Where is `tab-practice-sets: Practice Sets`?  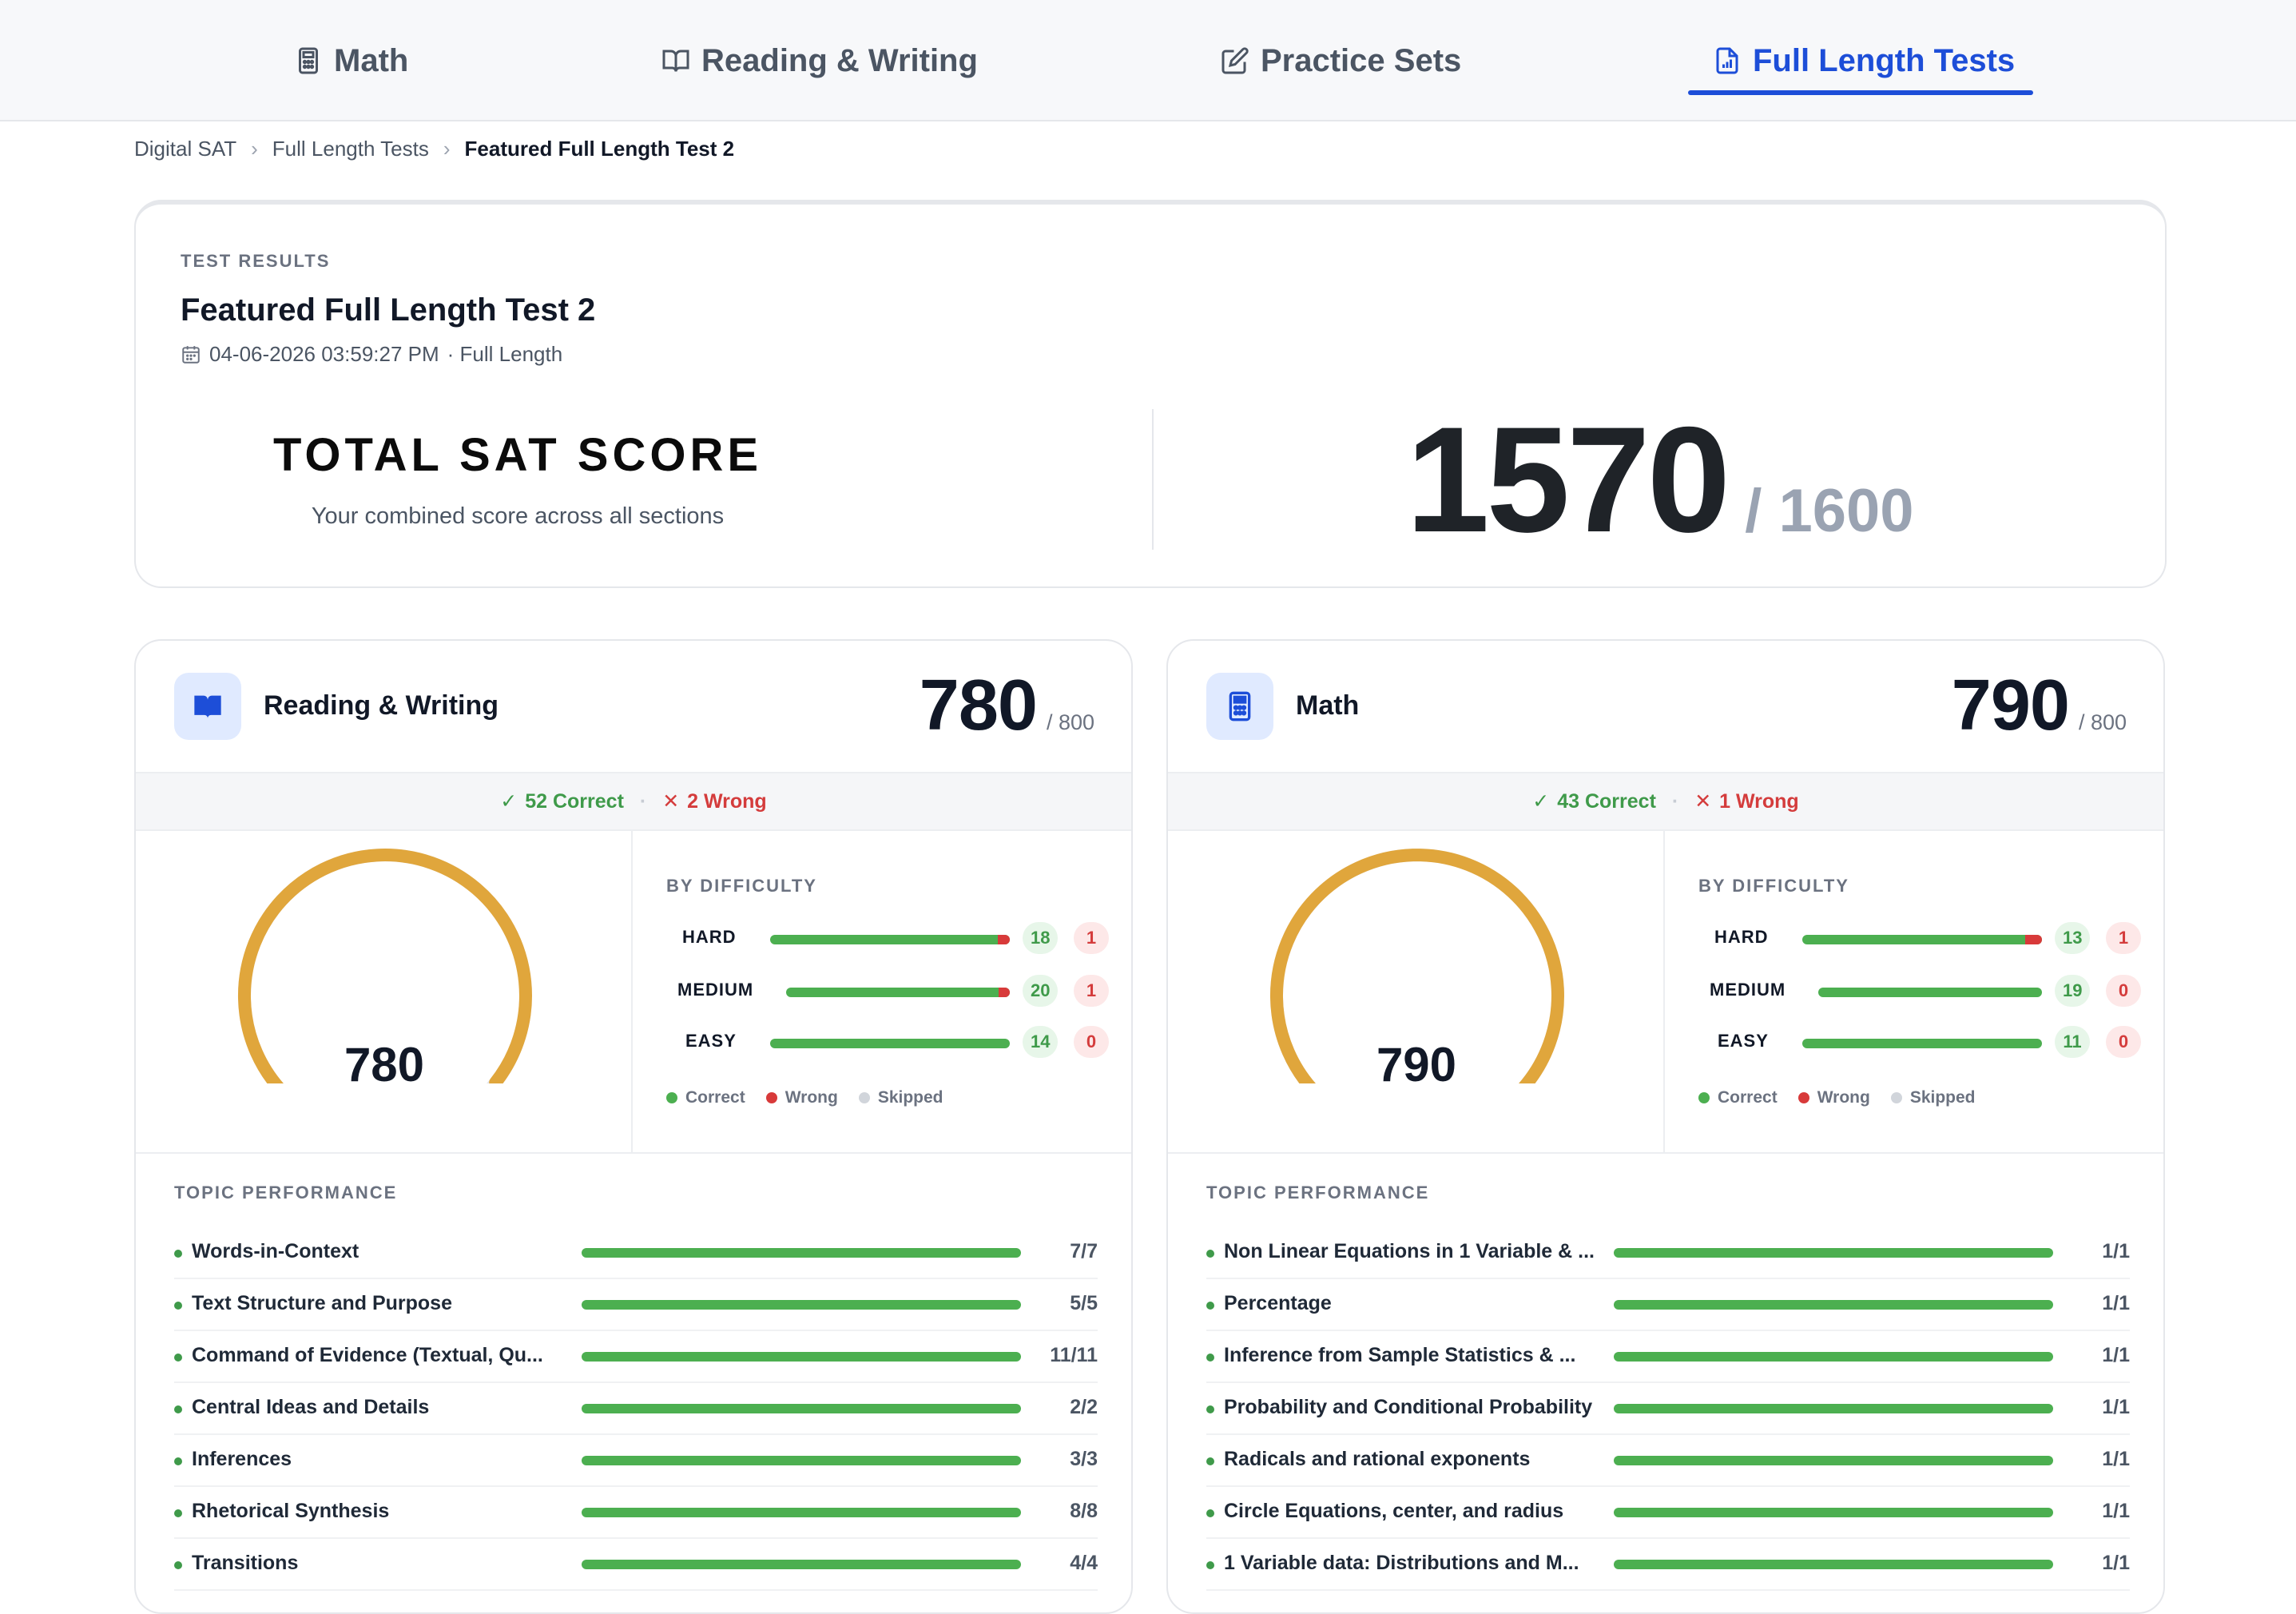
tab-practice-sets: Practice Sets is located at coordinates (1341, 61).